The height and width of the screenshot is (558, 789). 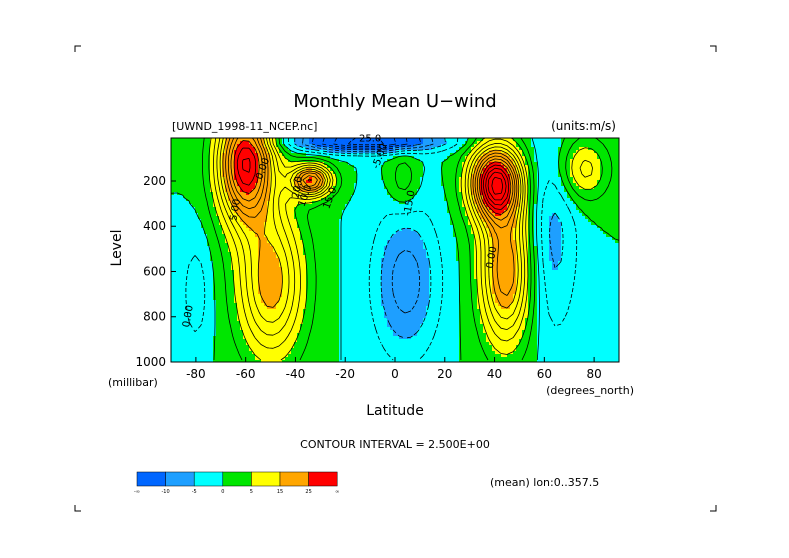 I want to click on chart-title: Monthly Mean U−wind, so click(x=394, y=101).